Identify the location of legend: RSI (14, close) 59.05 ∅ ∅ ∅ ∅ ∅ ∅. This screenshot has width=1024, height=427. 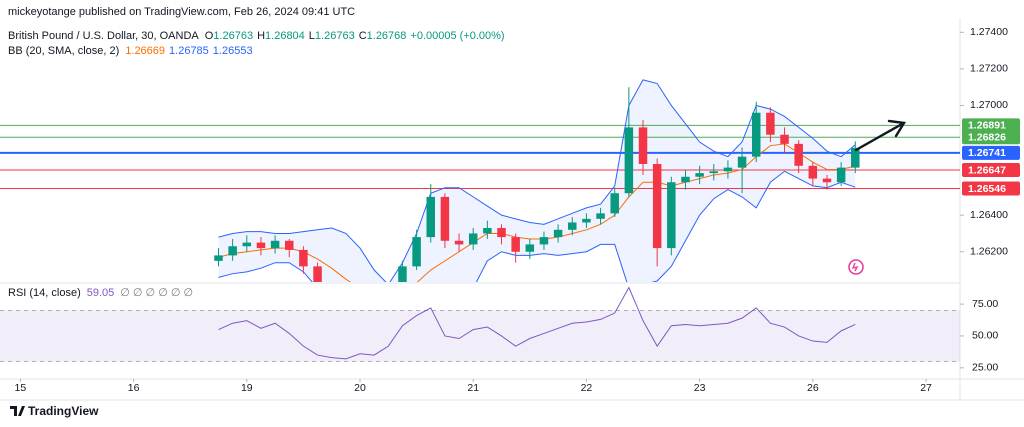
(100, 293).